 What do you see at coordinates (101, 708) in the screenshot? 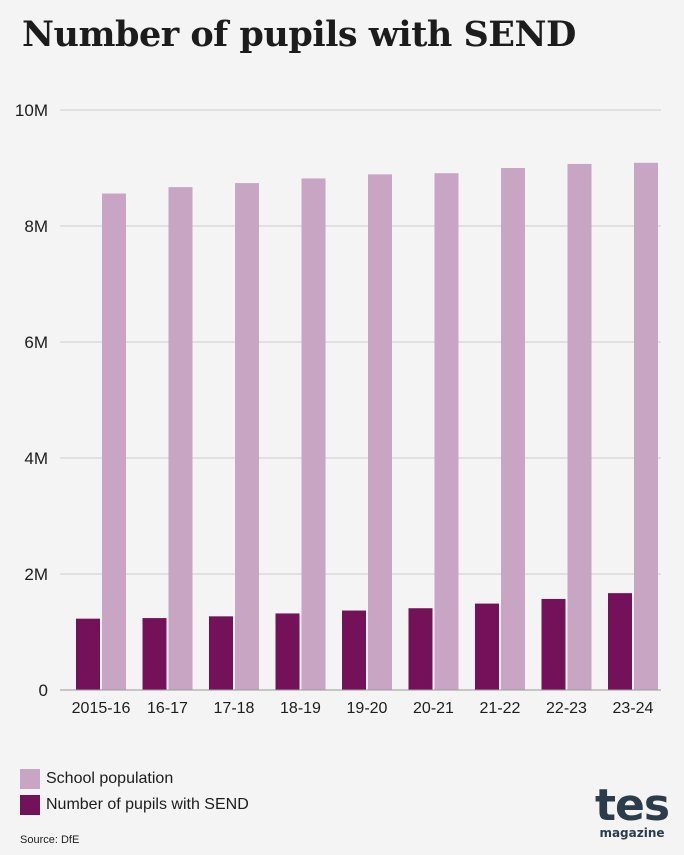
I see `x-tick-label: 2015-16` at bounding box center [101, 708].